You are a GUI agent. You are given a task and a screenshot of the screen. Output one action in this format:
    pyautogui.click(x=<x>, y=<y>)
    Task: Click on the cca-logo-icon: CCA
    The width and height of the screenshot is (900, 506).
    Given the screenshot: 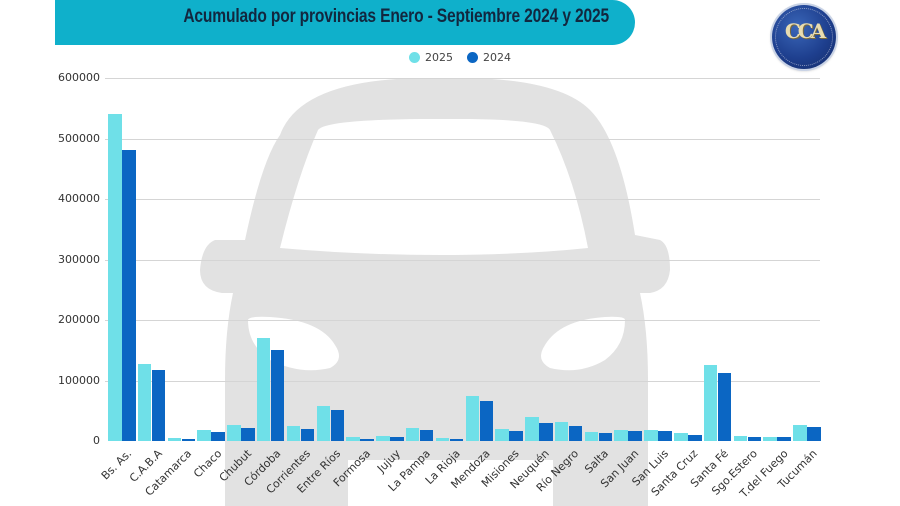 What is the action you would take?
    pyautogui.click(x=804, y=37)
    